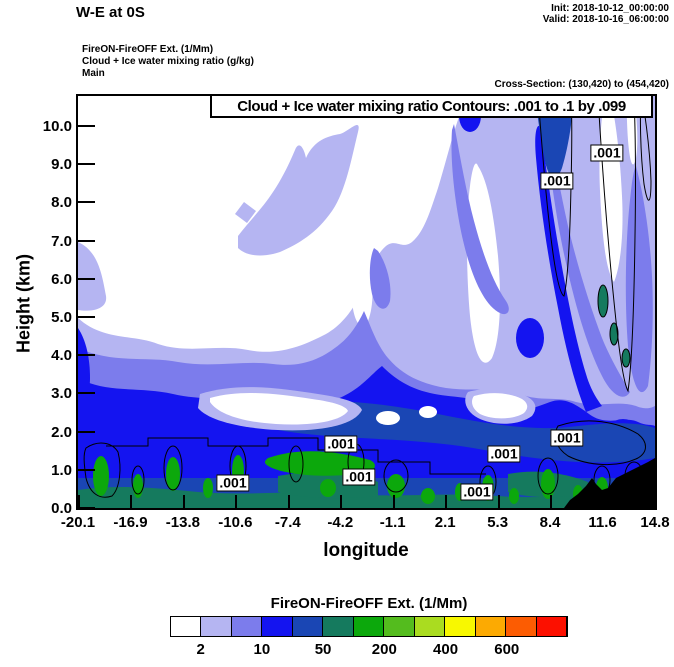  What do you see at coordinates (550, 522) in the screenshot?
I see `x-tick-label: 8.4` at bounding box center [550, 522].